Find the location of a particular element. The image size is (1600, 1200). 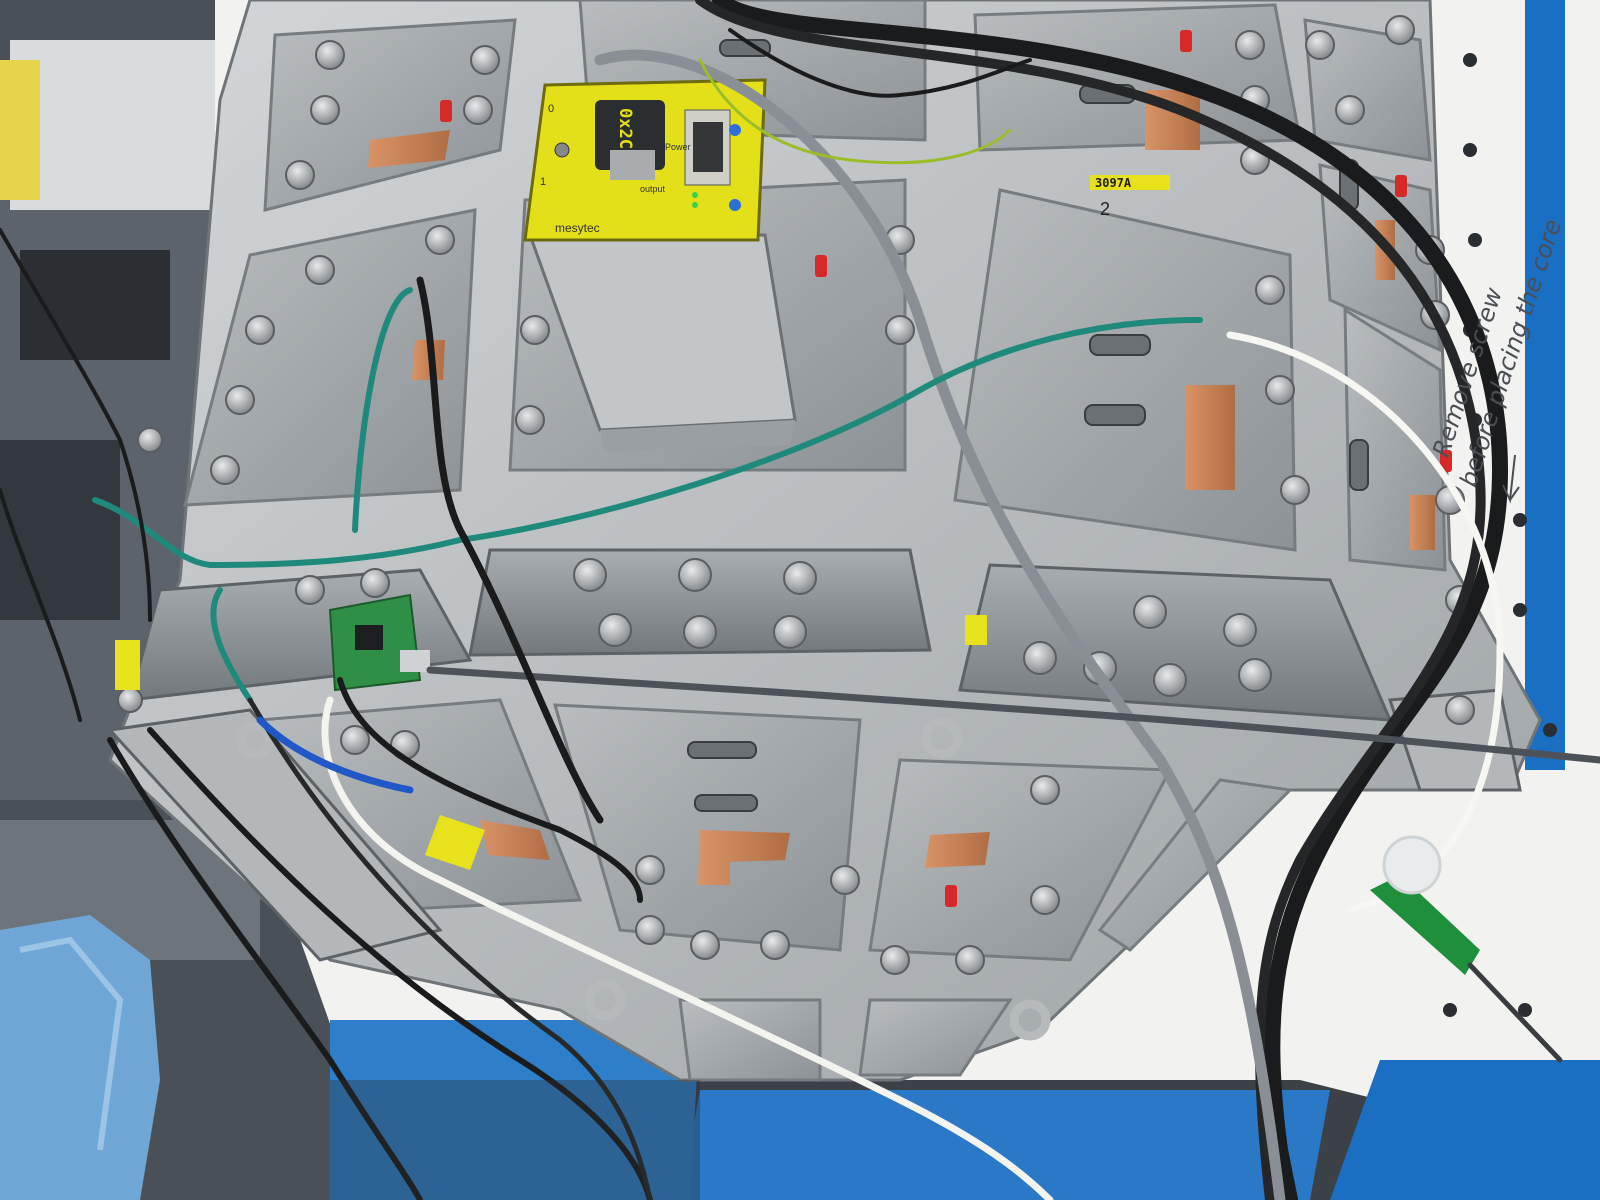

teal-tube is located at coordinates (647, 443).